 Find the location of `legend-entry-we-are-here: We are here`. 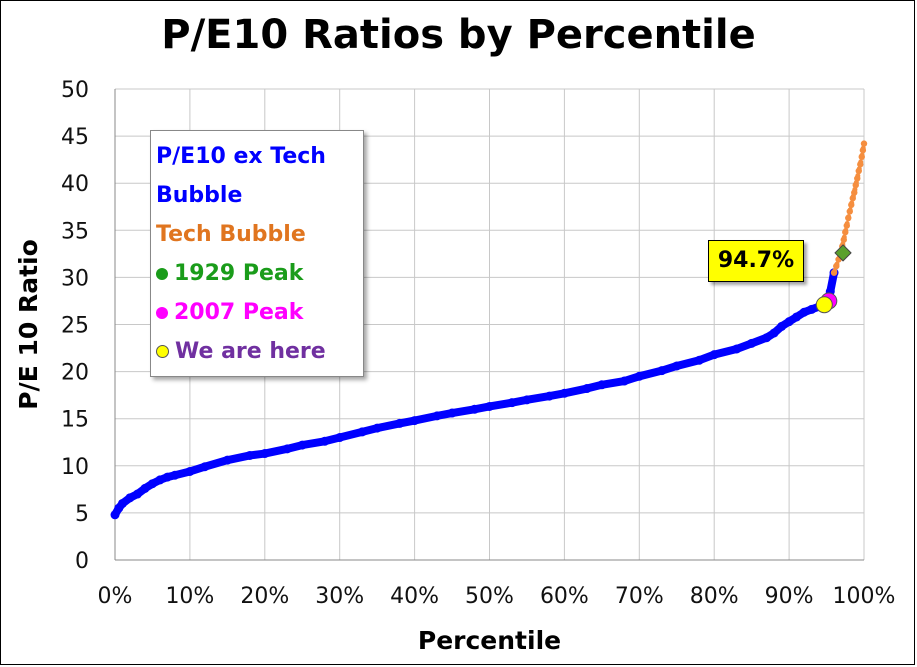

legend-entry-we-are-here: We are here is located at coordinates (259, 351).